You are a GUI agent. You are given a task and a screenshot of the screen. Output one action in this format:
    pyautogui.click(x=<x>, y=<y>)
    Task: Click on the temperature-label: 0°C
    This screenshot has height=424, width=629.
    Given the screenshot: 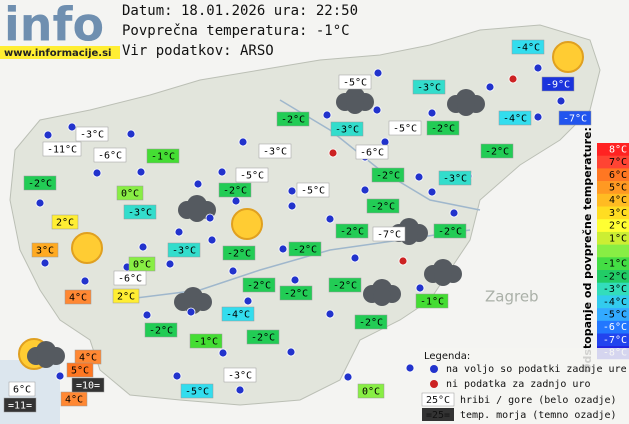 What is the action you would take?
    pyautogui.click(x=142, y=265)
    